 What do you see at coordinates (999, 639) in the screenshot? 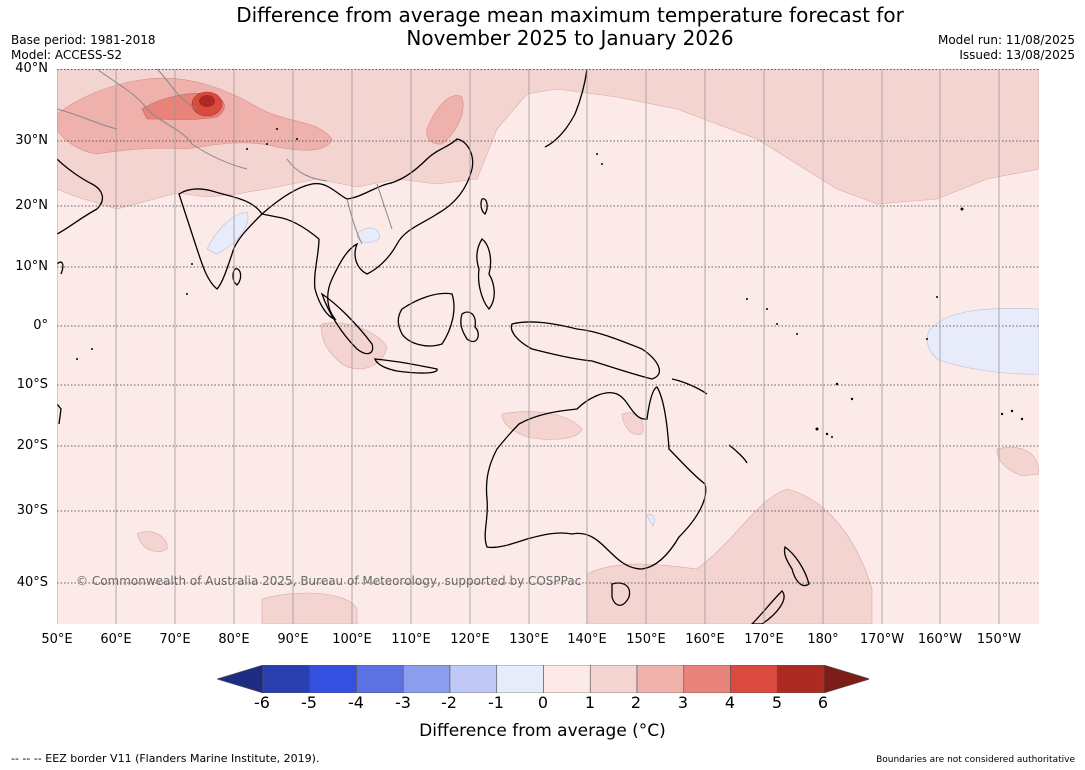
I see `lon-label-150w: 150°W` at bounding box center [999, 639].